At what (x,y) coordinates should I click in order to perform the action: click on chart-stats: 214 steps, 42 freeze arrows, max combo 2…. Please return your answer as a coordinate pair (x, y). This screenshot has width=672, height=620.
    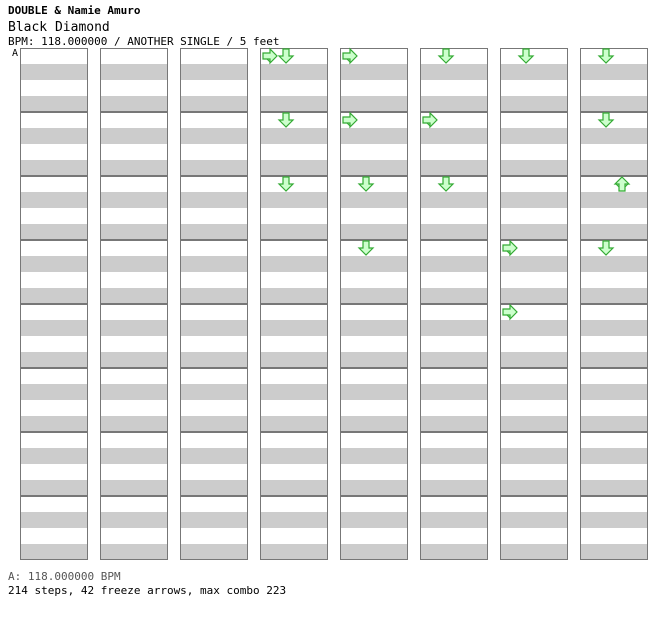
    Looking at the image, I should click on (147, 590).